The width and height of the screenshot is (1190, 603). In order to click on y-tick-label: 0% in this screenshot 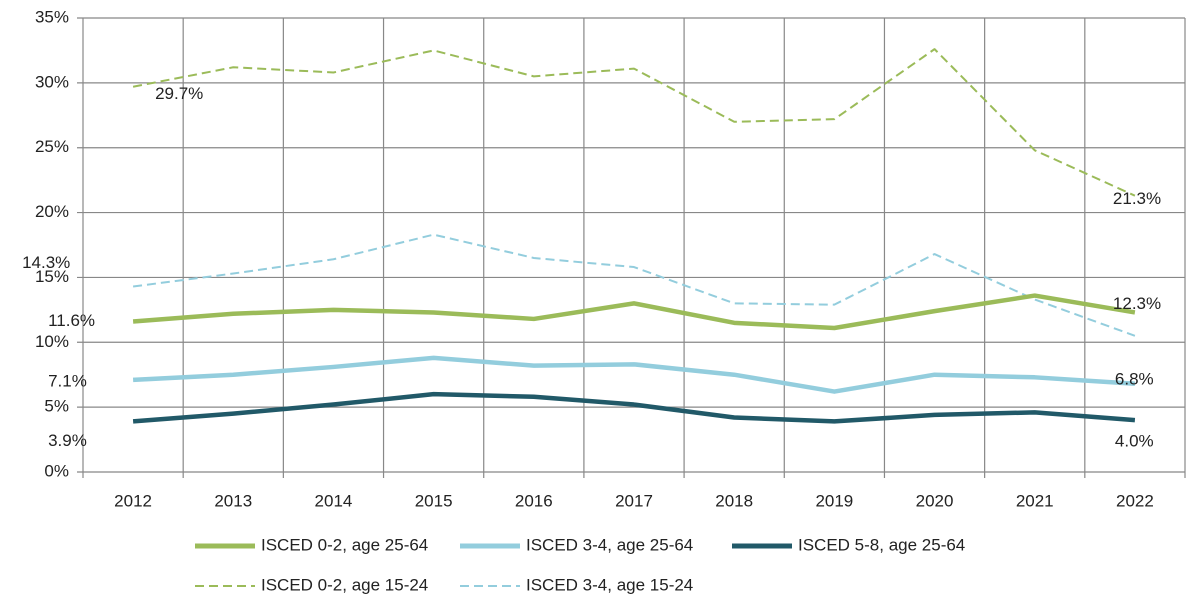, I will do `click(56, 470)`.